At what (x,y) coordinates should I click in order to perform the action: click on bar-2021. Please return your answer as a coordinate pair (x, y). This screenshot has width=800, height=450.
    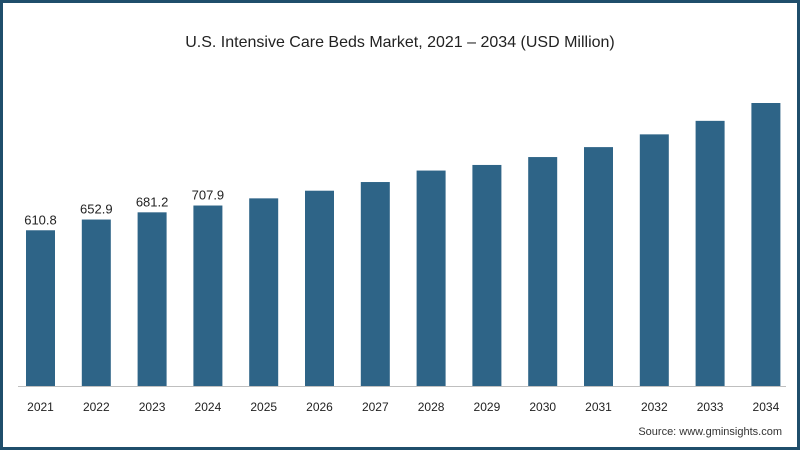
    Looking at the image, I should click on (40, 308).